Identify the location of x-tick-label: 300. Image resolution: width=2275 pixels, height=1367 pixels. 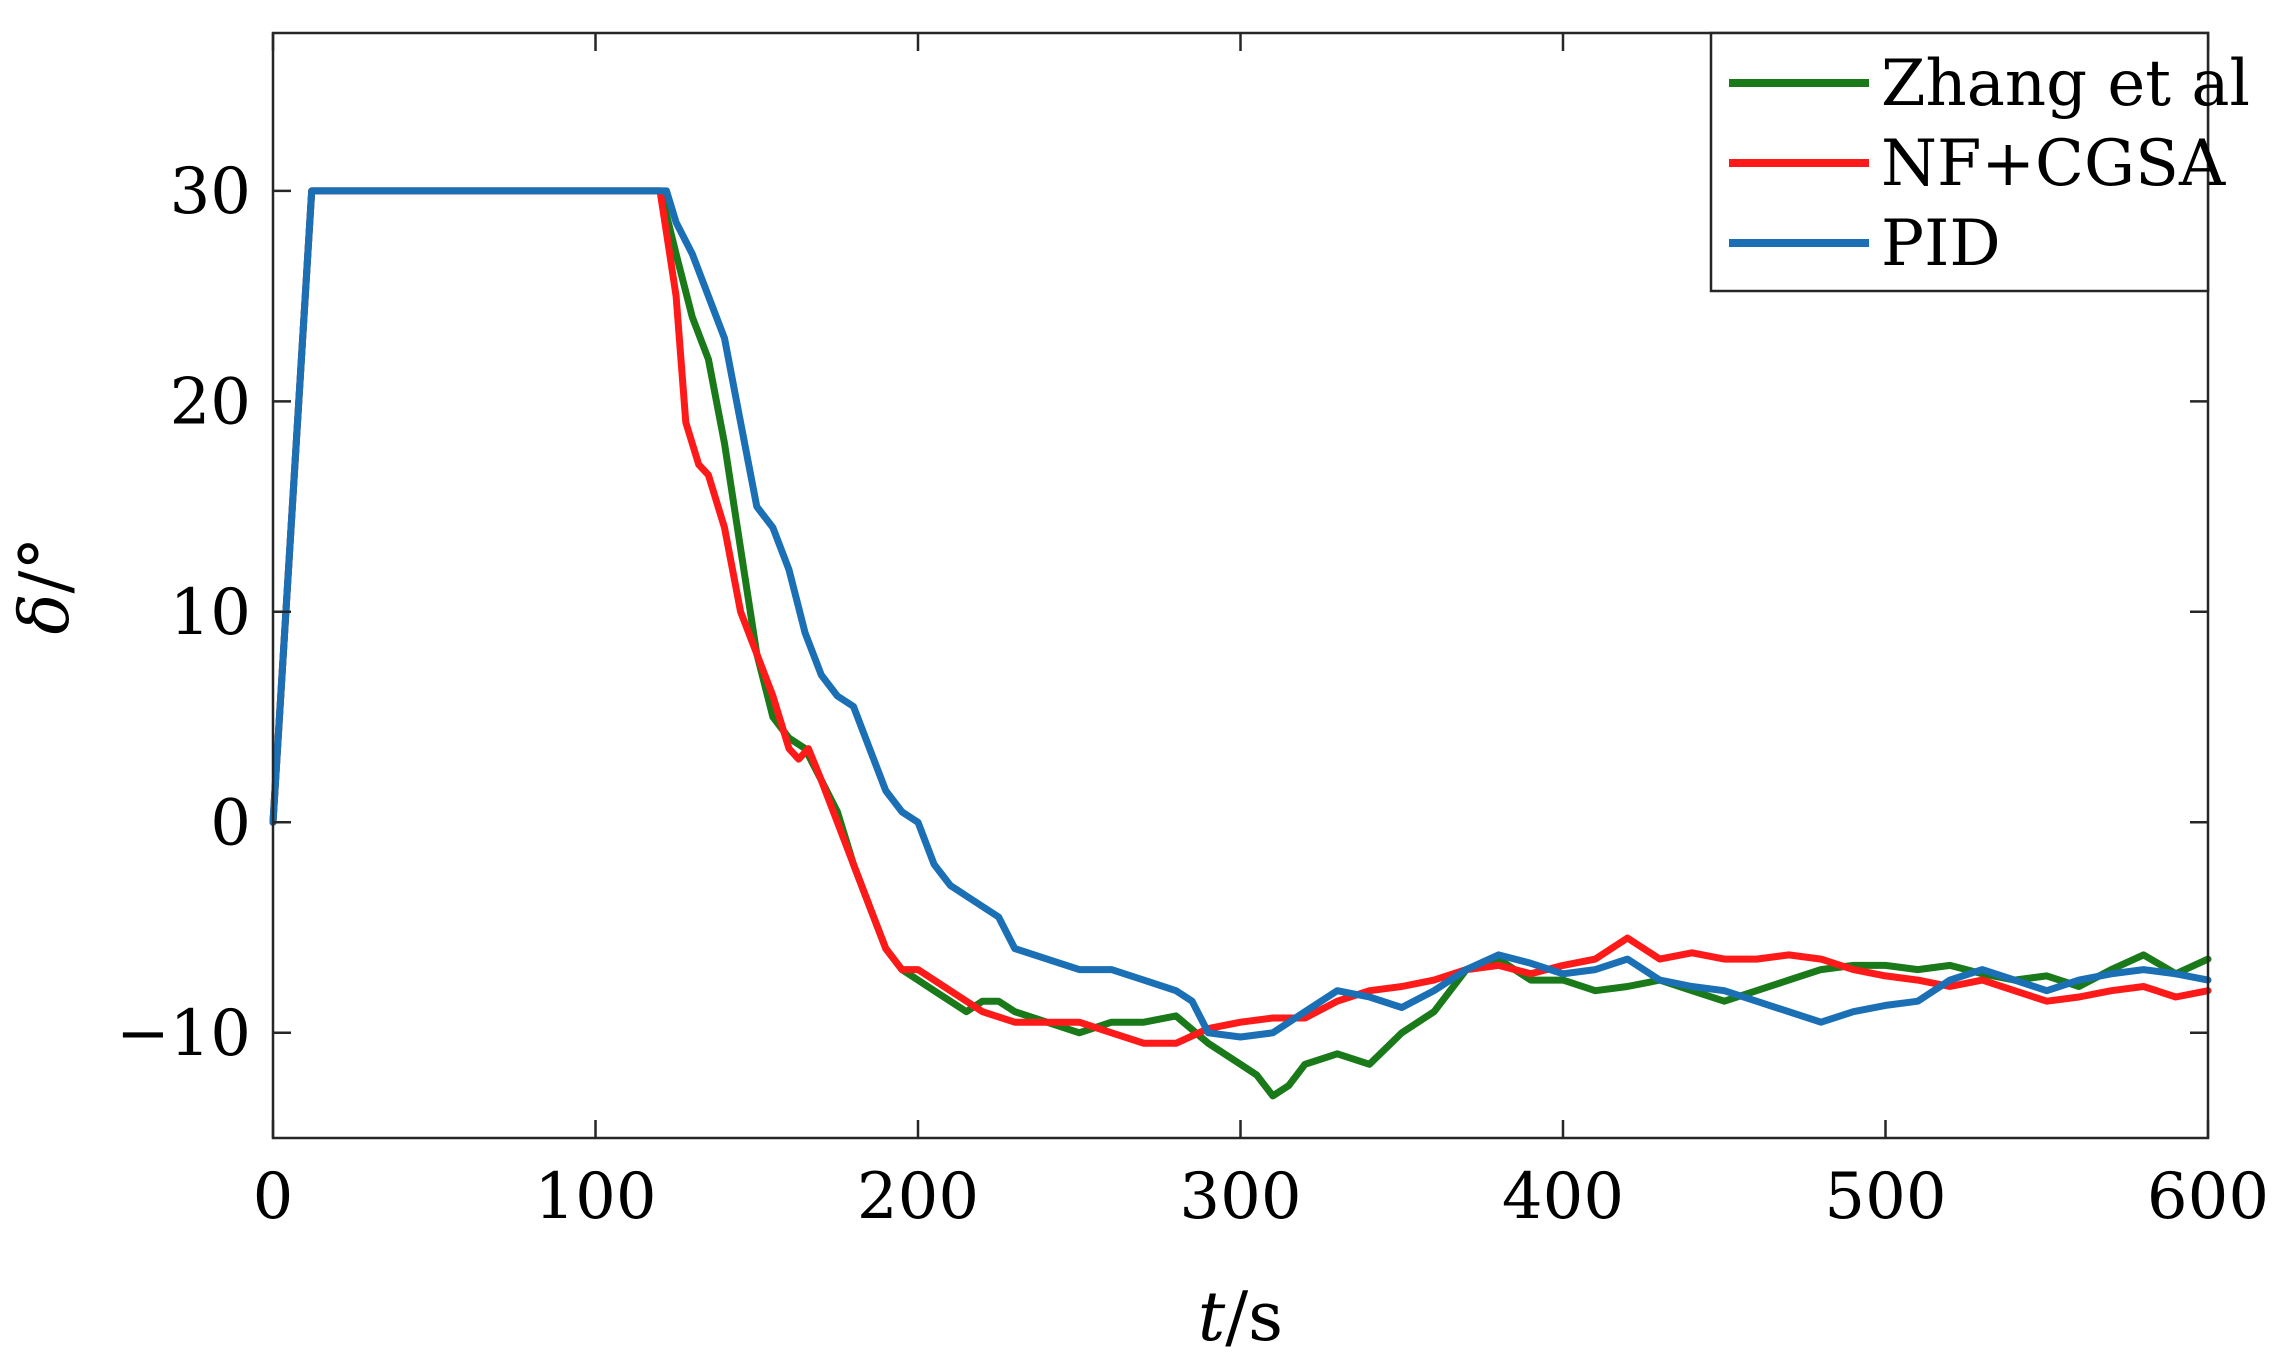
(1240, 1197).